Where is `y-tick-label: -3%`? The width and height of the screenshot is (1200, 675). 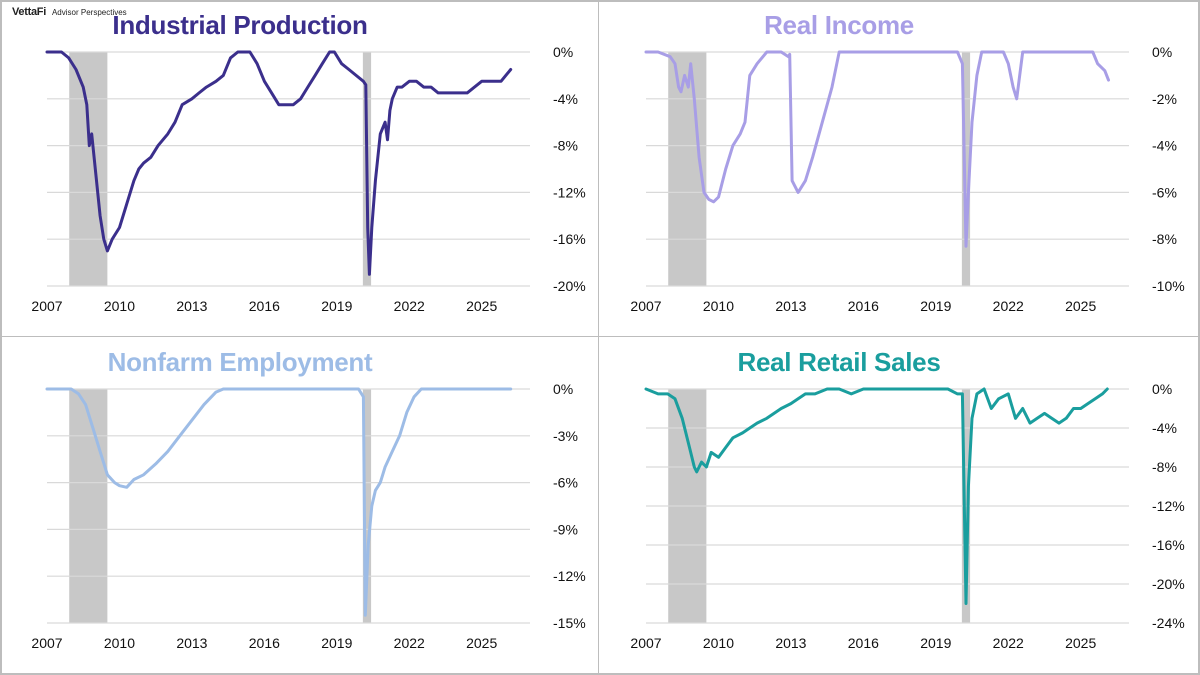
y-tick-label: -3% is located at coordinates (565, 436).